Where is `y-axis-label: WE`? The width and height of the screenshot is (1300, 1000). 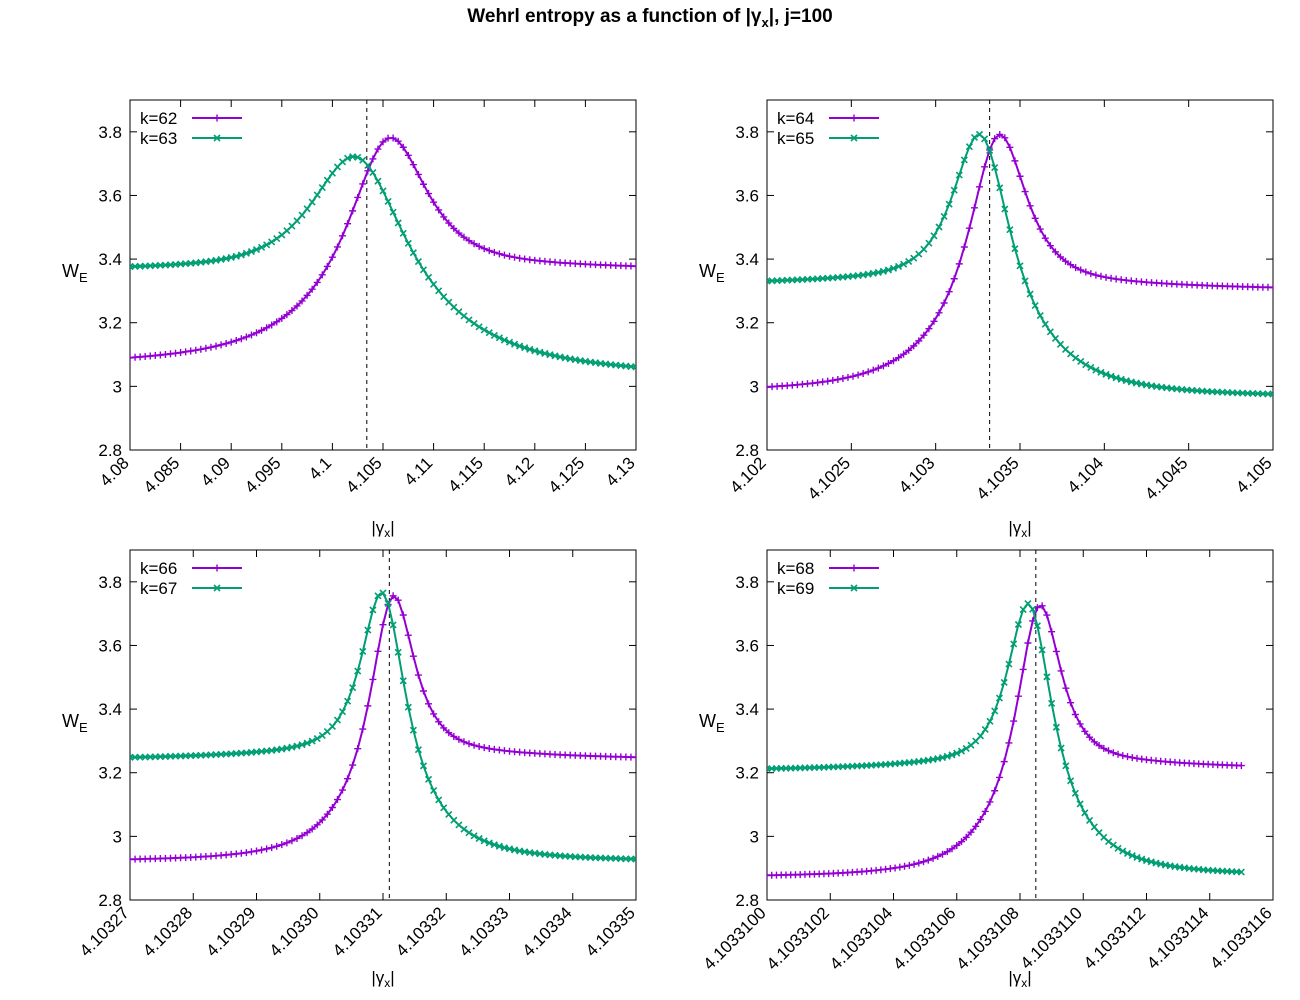
y-axis-label: WE is located at coordinates (712, 273).